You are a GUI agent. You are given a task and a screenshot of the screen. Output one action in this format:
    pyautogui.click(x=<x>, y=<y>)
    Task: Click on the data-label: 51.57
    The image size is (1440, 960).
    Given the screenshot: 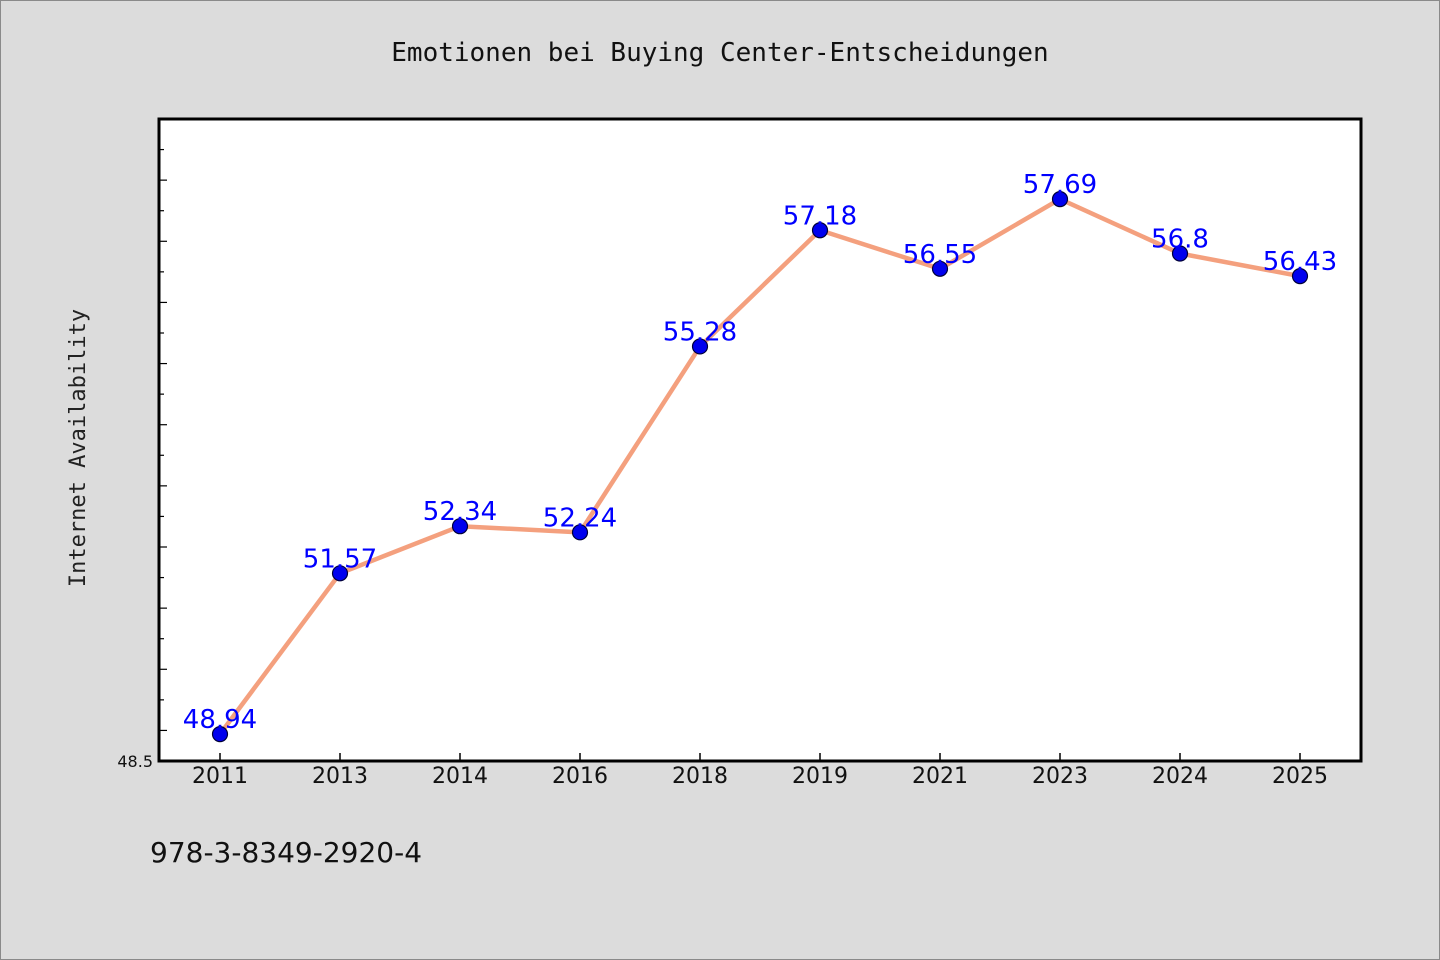 What is the action you would take?
    pyautogui.click(x=340, y=559)
    